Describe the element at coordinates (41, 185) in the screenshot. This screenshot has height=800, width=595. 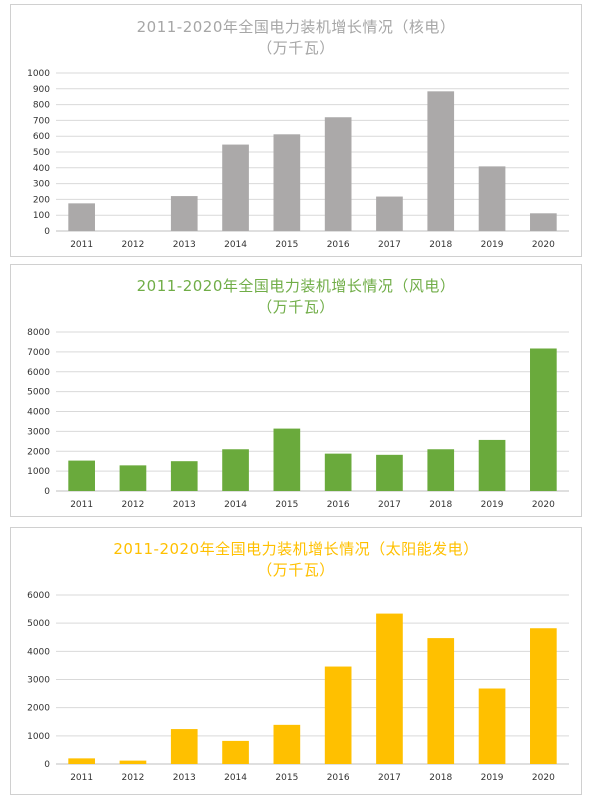
I see `y-tick-label: 300` at that location.